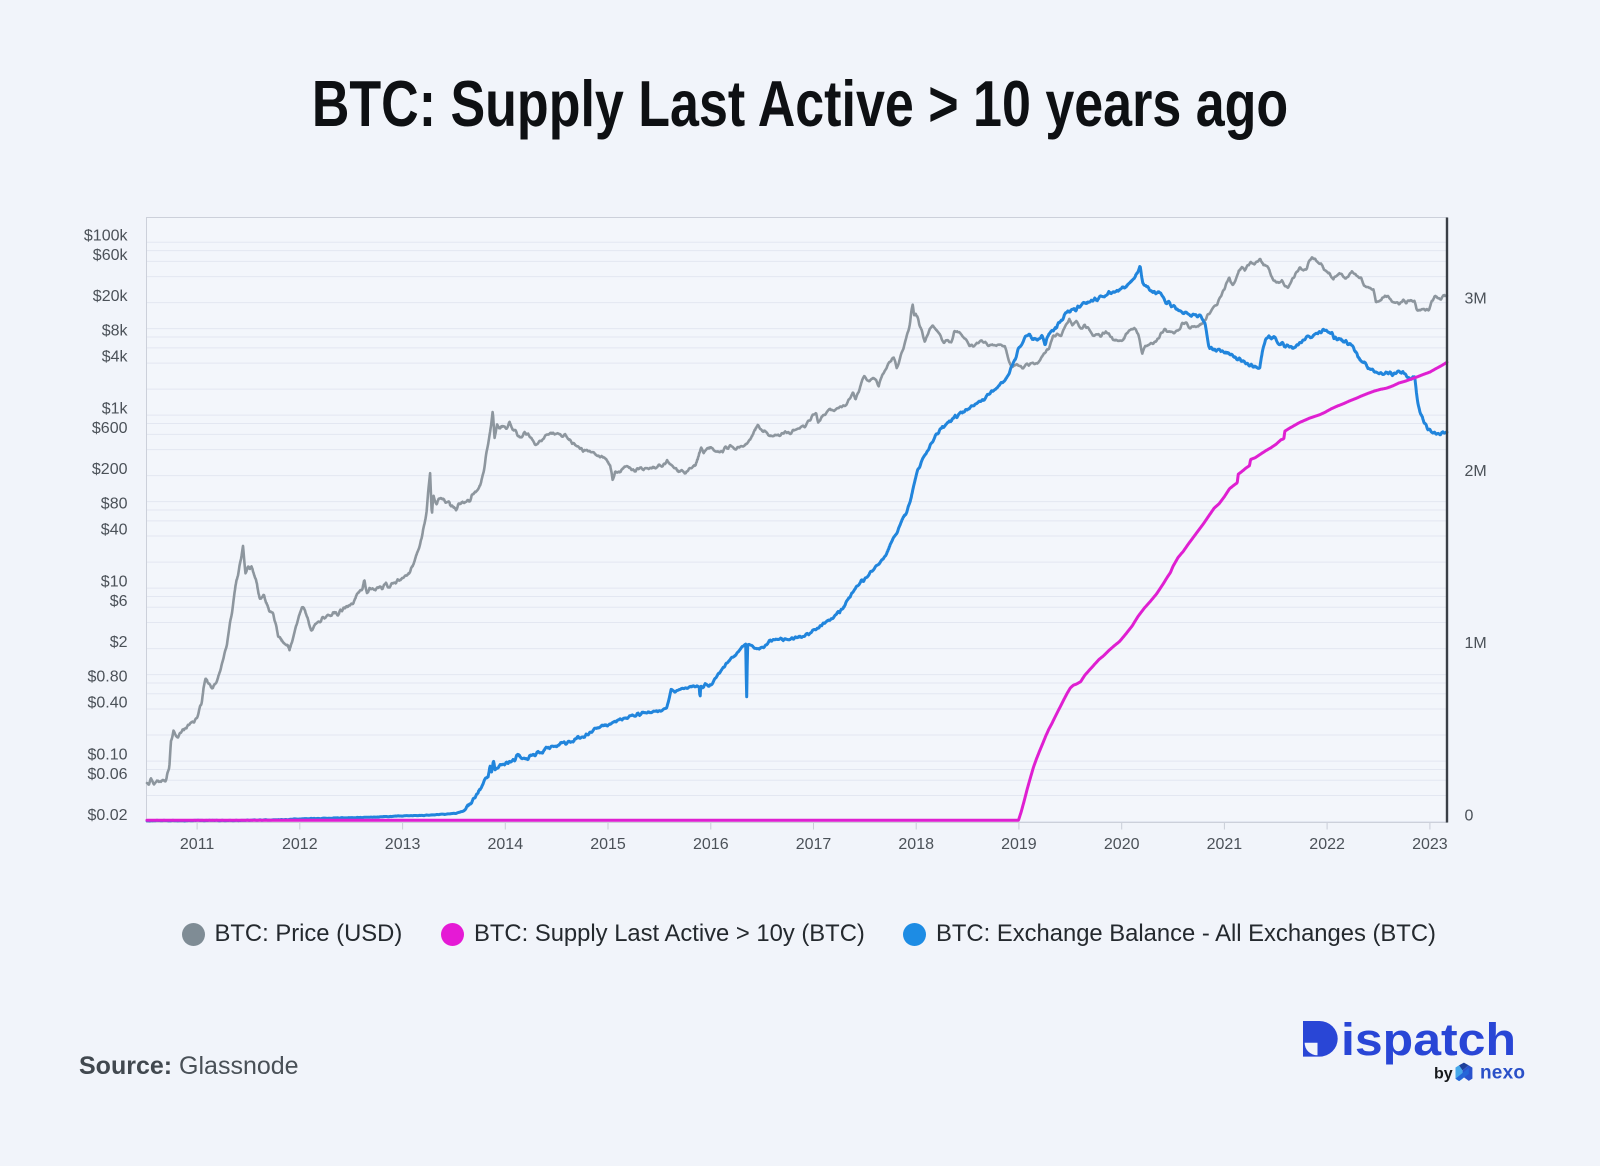  What do you see at coordinates (111, 255) in the screenshot?
I see `svg-text: $60k` at bounding box center [111, 255].